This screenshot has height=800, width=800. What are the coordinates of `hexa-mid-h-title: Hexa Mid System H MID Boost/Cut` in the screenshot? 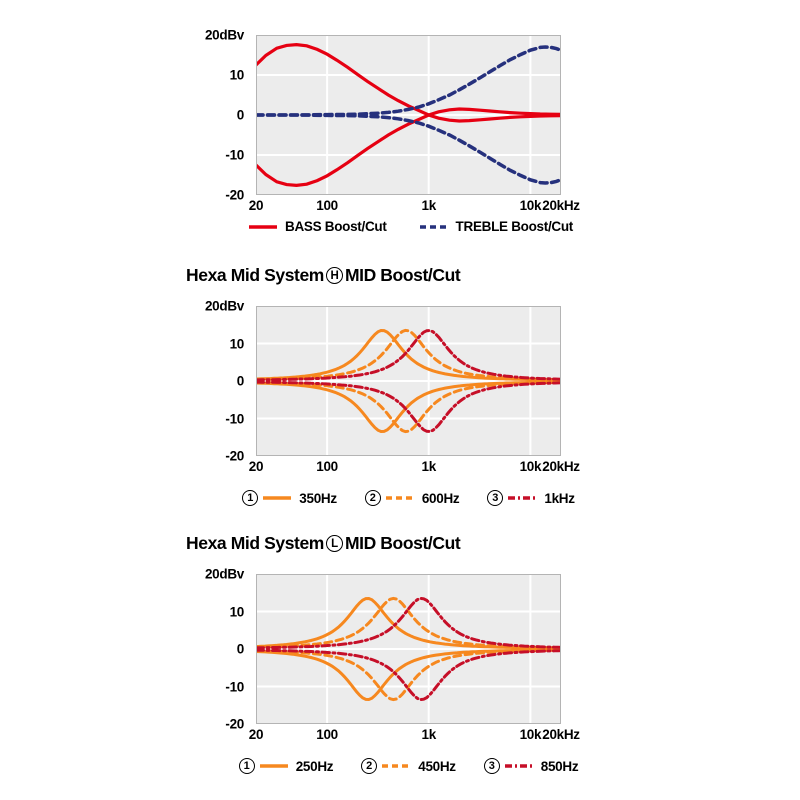 It's located at (323, 275).